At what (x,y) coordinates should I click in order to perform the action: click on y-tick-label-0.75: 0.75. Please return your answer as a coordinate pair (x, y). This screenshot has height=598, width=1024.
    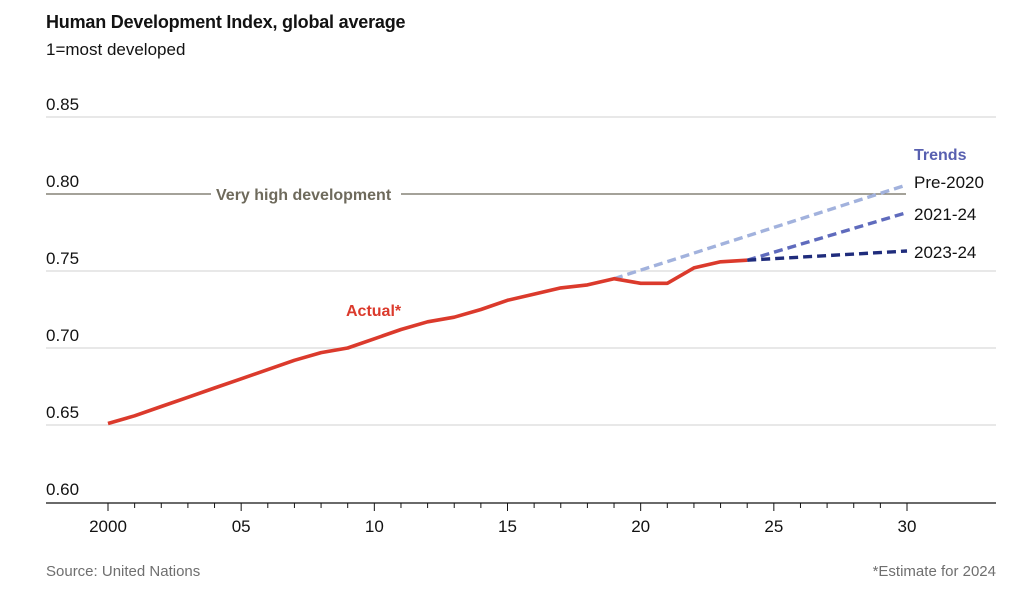
    Looking at the image, I should click on (62, 258).